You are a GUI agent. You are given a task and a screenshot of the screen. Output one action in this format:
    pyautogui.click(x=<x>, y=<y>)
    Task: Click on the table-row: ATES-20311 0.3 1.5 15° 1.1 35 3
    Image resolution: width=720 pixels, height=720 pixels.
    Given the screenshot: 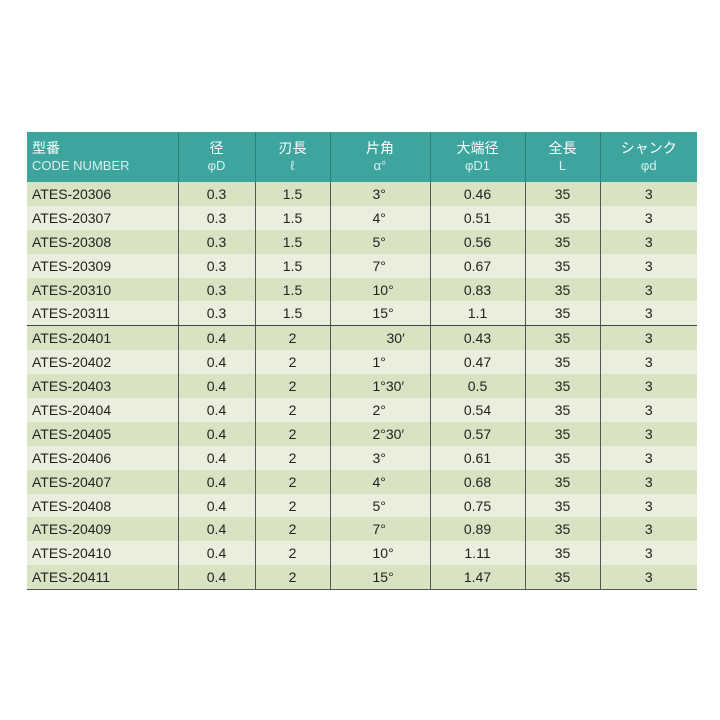 What is the action you would take?
    pyautogui.click(x=362, y=313)
    